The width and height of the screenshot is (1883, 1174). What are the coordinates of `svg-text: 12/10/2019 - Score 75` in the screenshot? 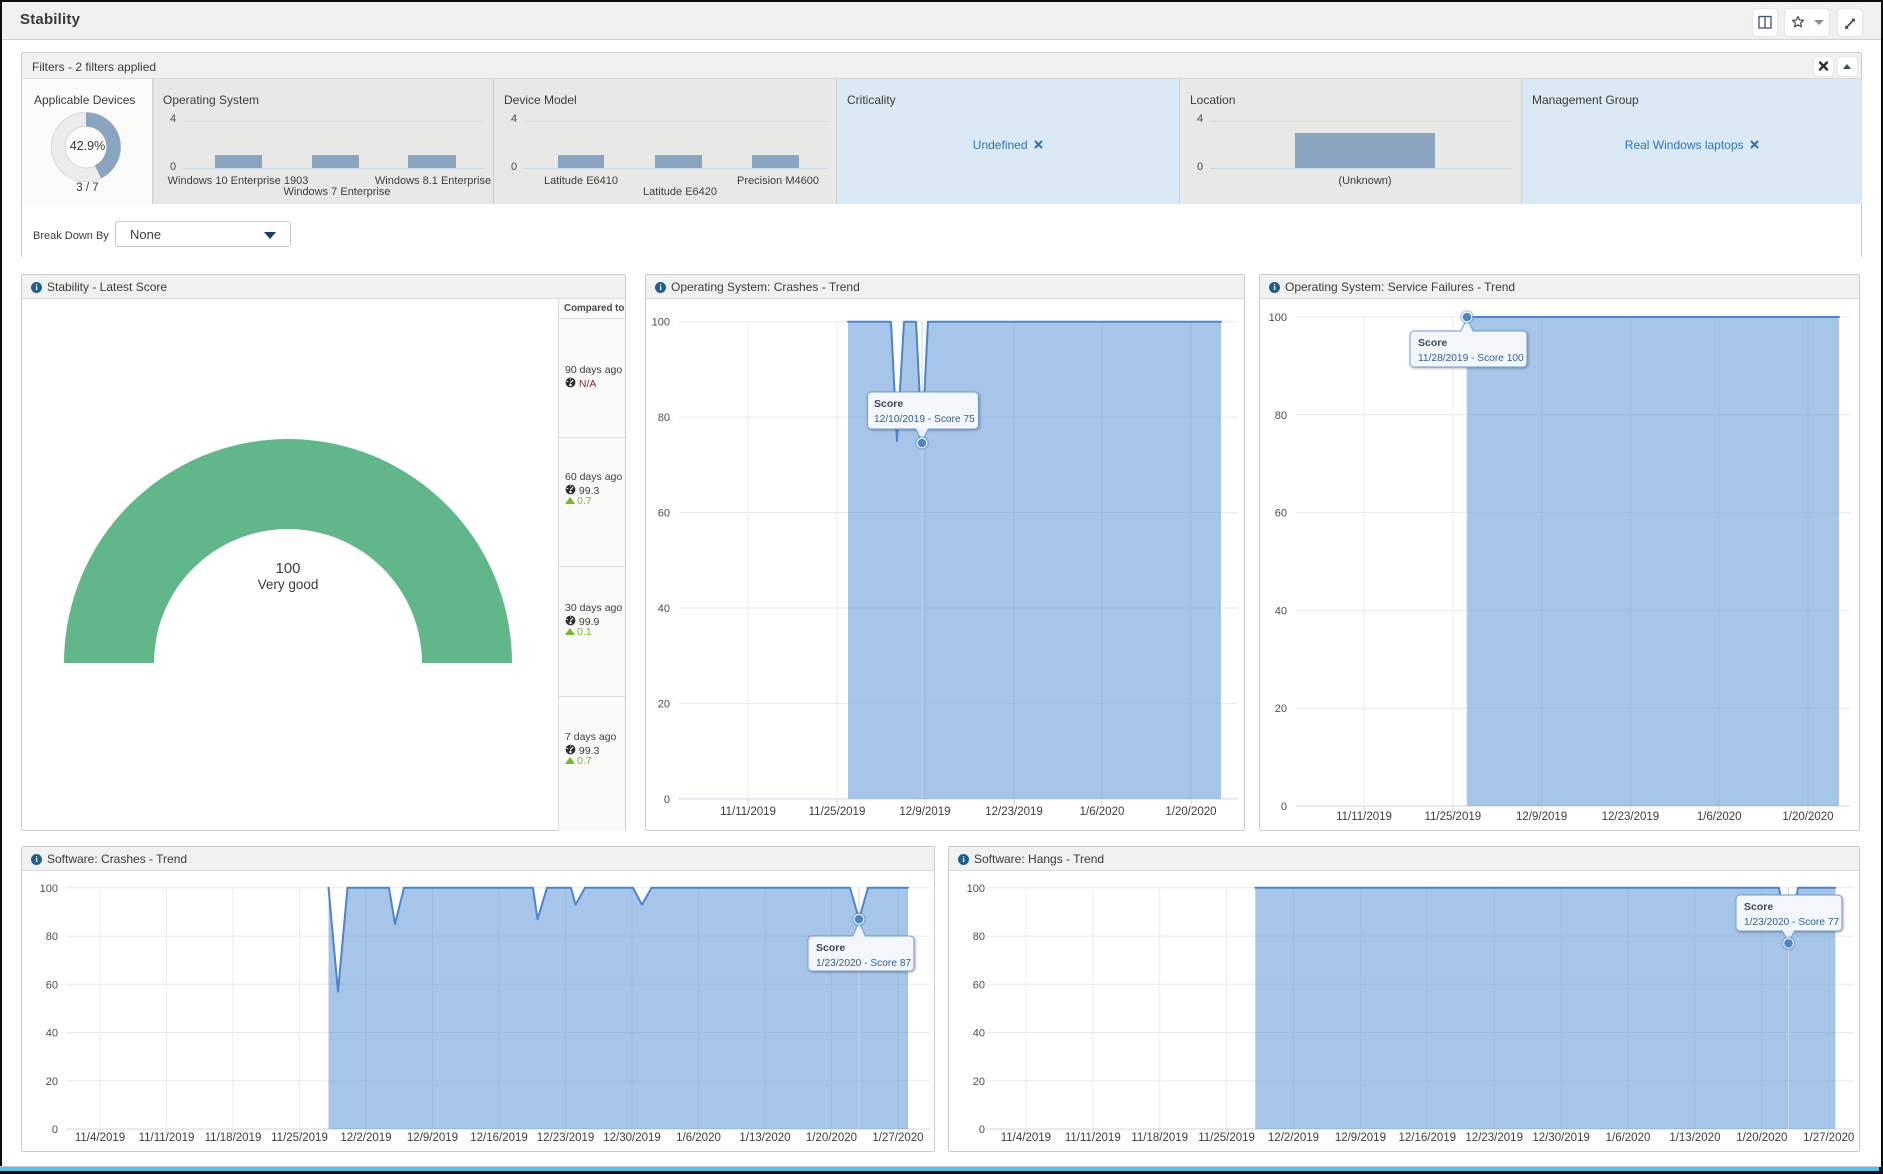 It's located at (924, 419).